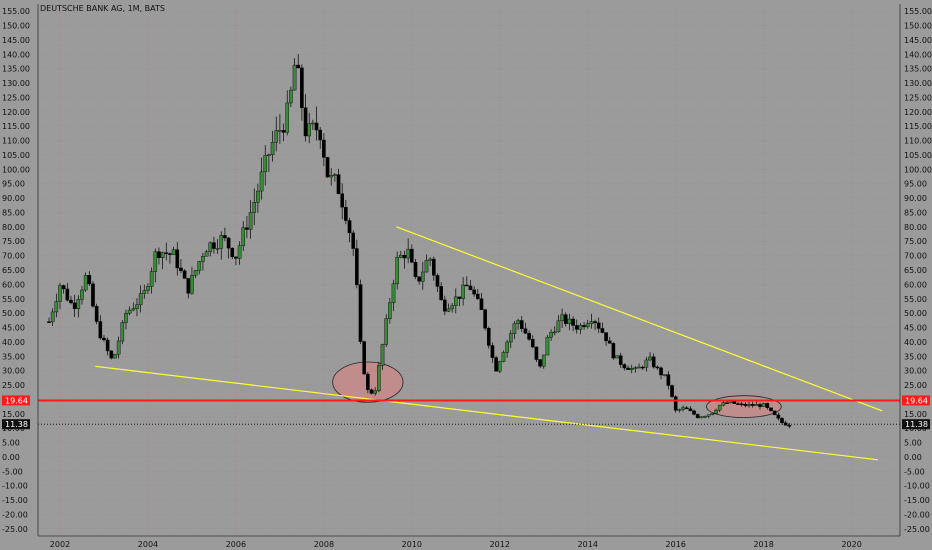  What do you see at coordinates (13, 184) in the screenshot?
I see `y-tick-label-left: 95.00` at bounding box center [13, 184].